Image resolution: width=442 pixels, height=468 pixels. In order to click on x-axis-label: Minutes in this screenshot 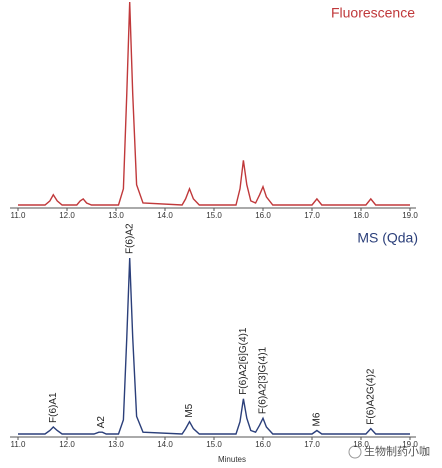, I will do `click(232, 459)`.